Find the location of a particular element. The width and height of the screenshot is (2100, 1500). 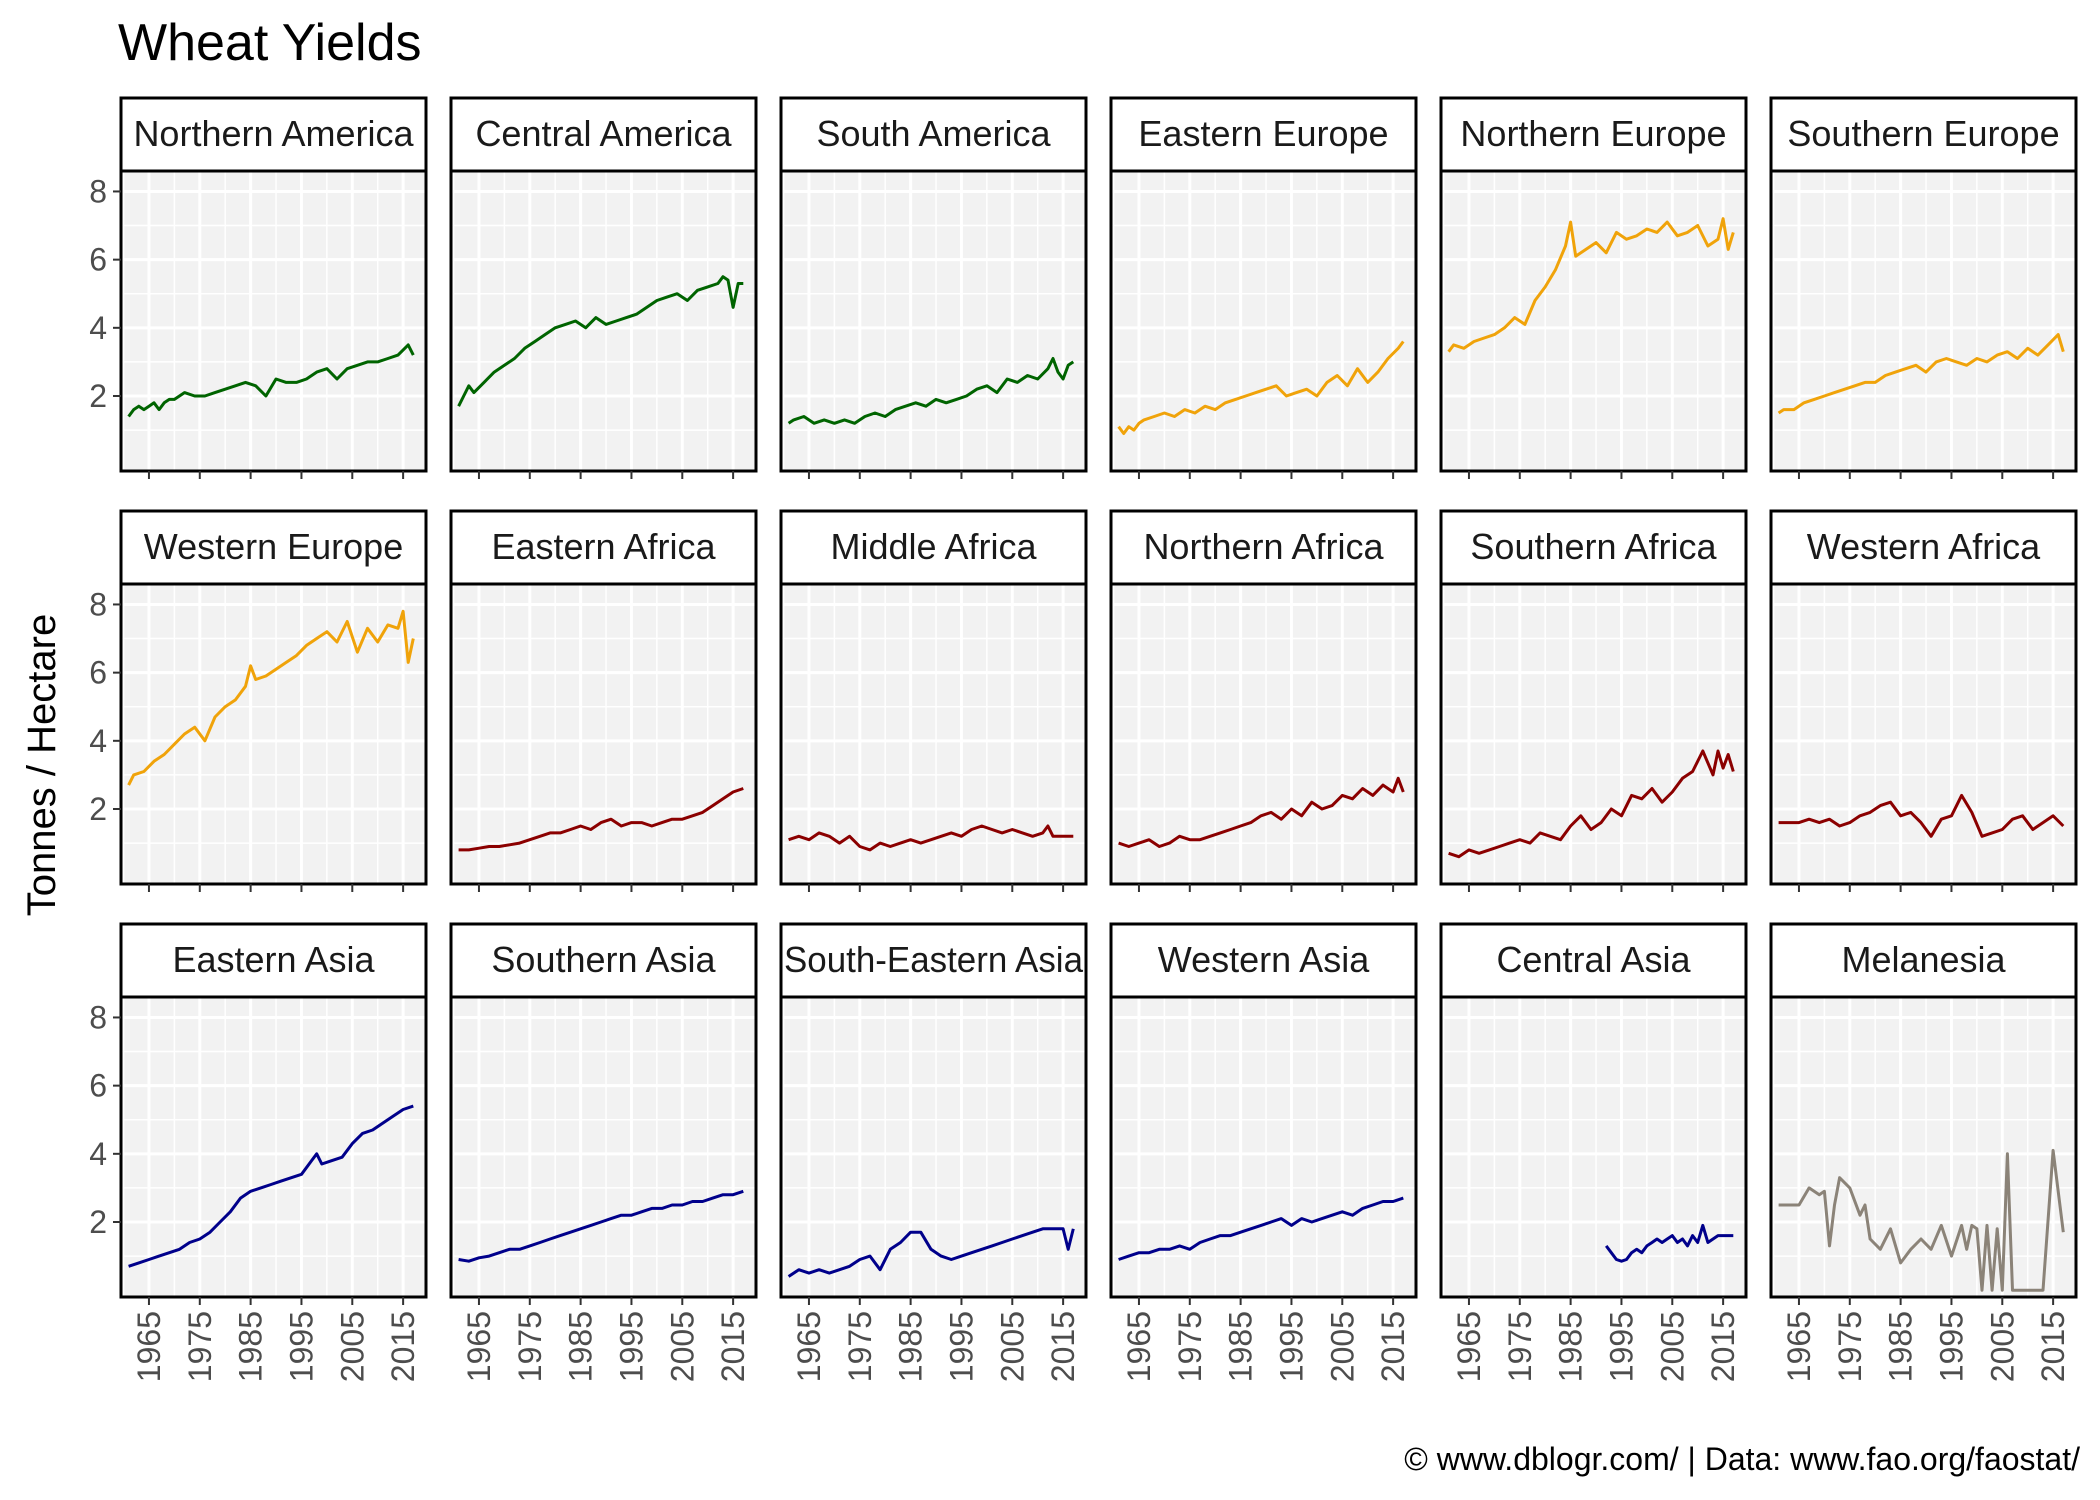

facet-strip-label: Middle Africa is located at coordinates (933, 546).